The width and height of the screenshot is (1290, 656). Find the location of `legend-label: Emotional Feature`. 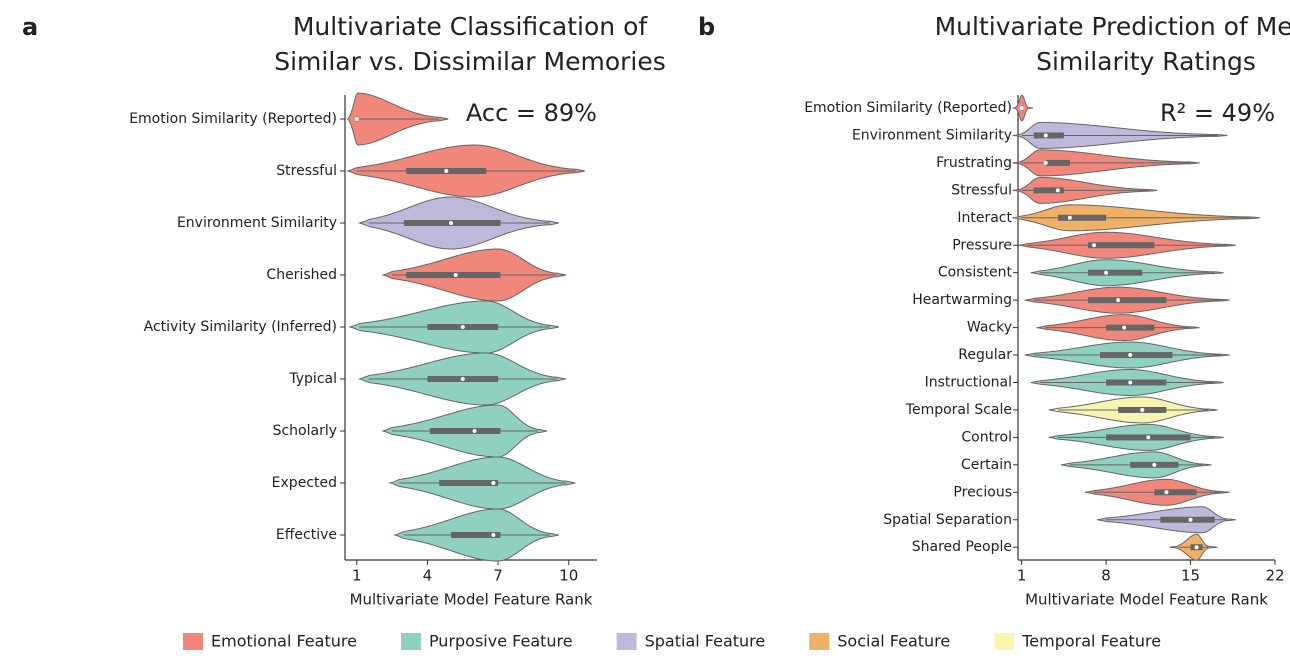

legend-label: Emotional Feature is located at coordinates (284, 641).